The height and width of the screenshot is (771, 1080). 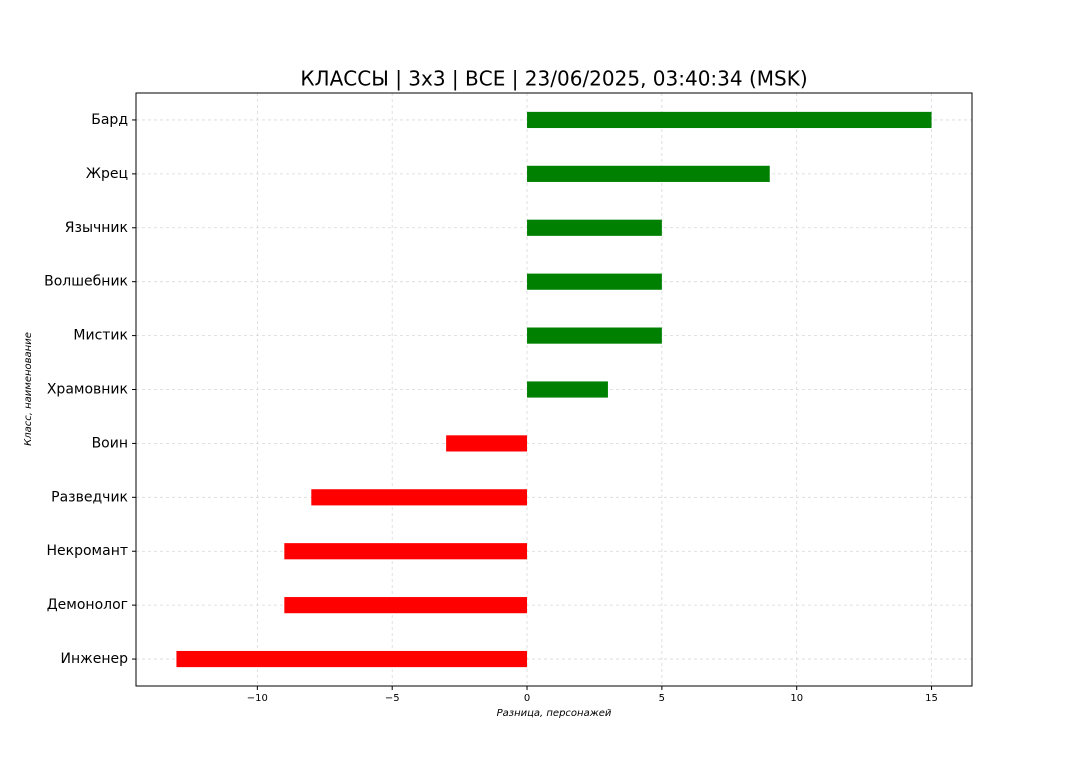 What do you see at coordinates (96, 228) in the screenshot?
I see `y-tick-label: Язычник` at bounding box center [96, 228].